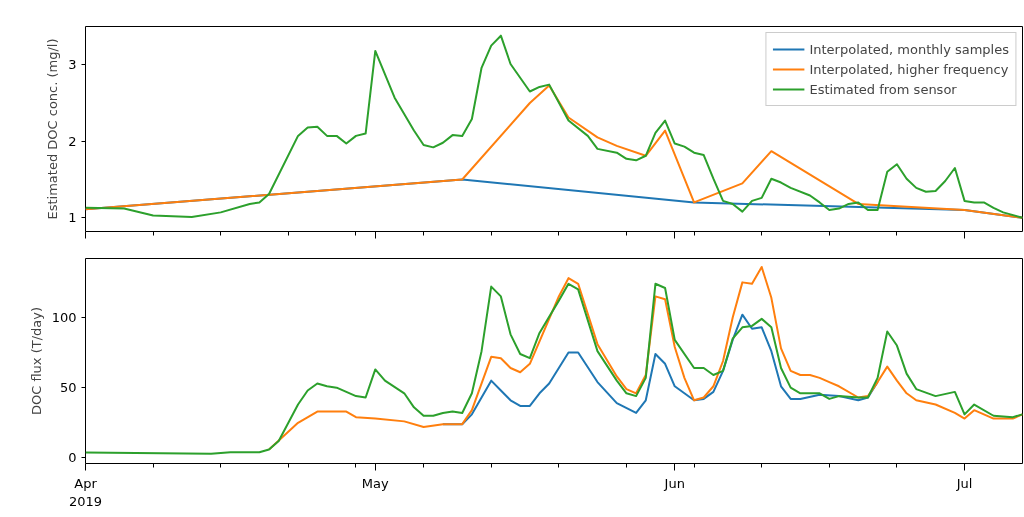 Image resolution: width=1024 pixels, height=517 pixels. What do you see at coordinates (72, 141) in the screenshot?
I see `y-tick-label: 2` at bounding box center [72, 141].